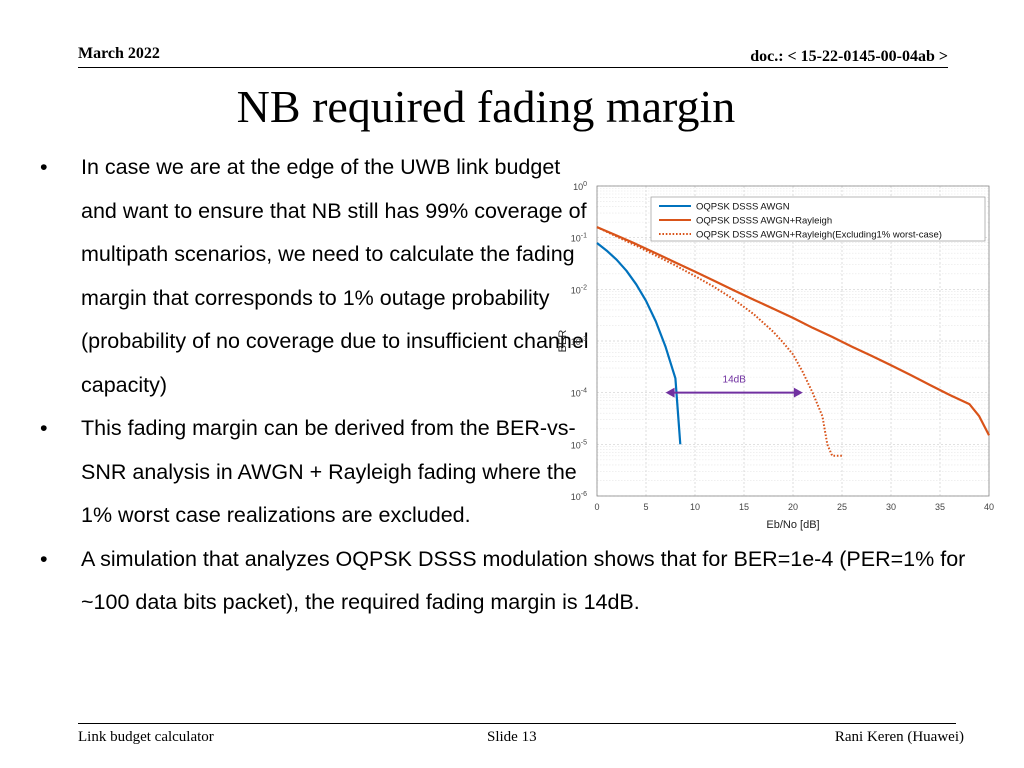 The image size is (1024, 768). I want to click on header-divider, so click(513, 67).